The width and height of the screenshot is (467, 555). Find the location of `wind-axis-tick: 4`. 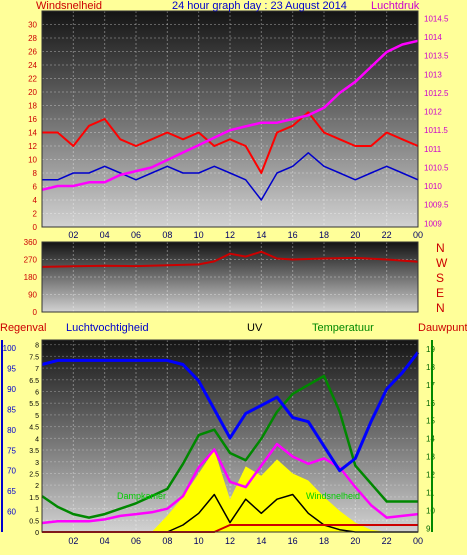

wind-axis-tick: 4 is located at coordinates (35, 200).